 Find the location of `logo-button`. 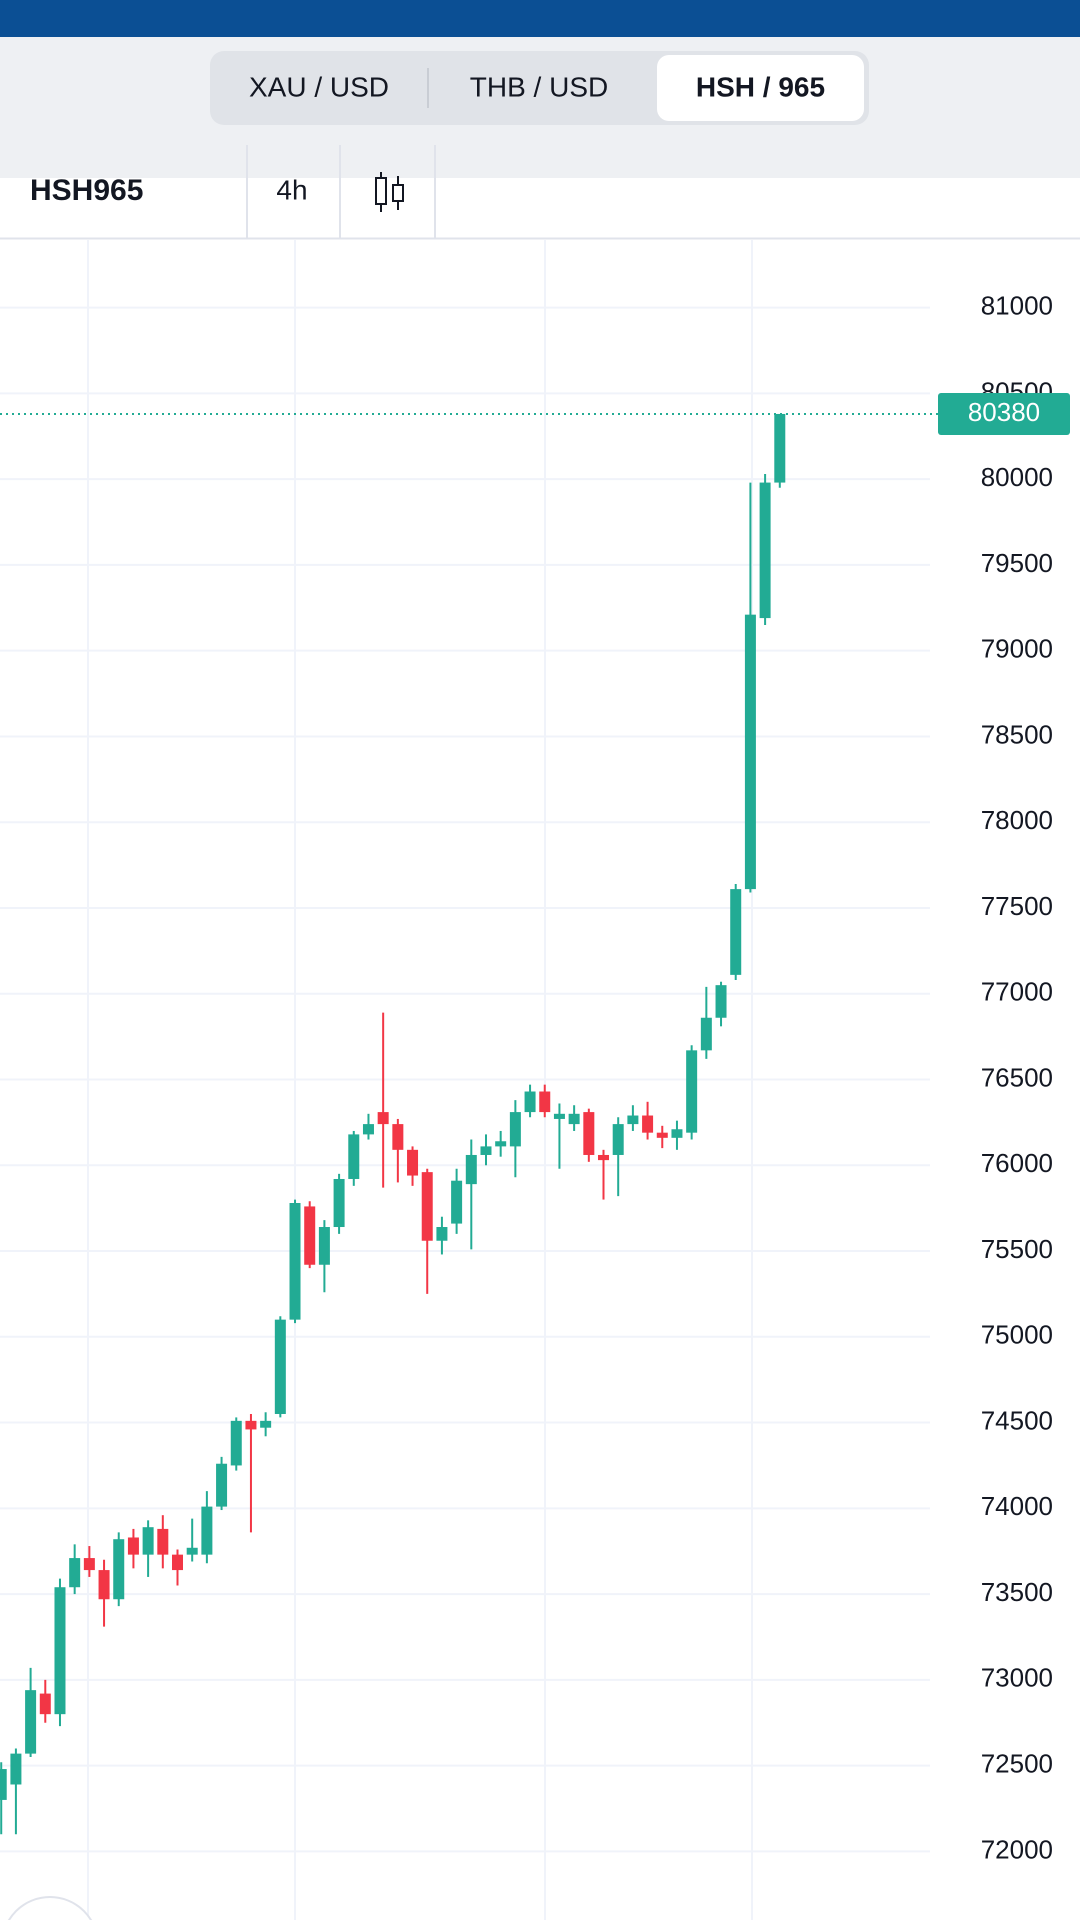

logo-button is located at coordinates (50, 1908).